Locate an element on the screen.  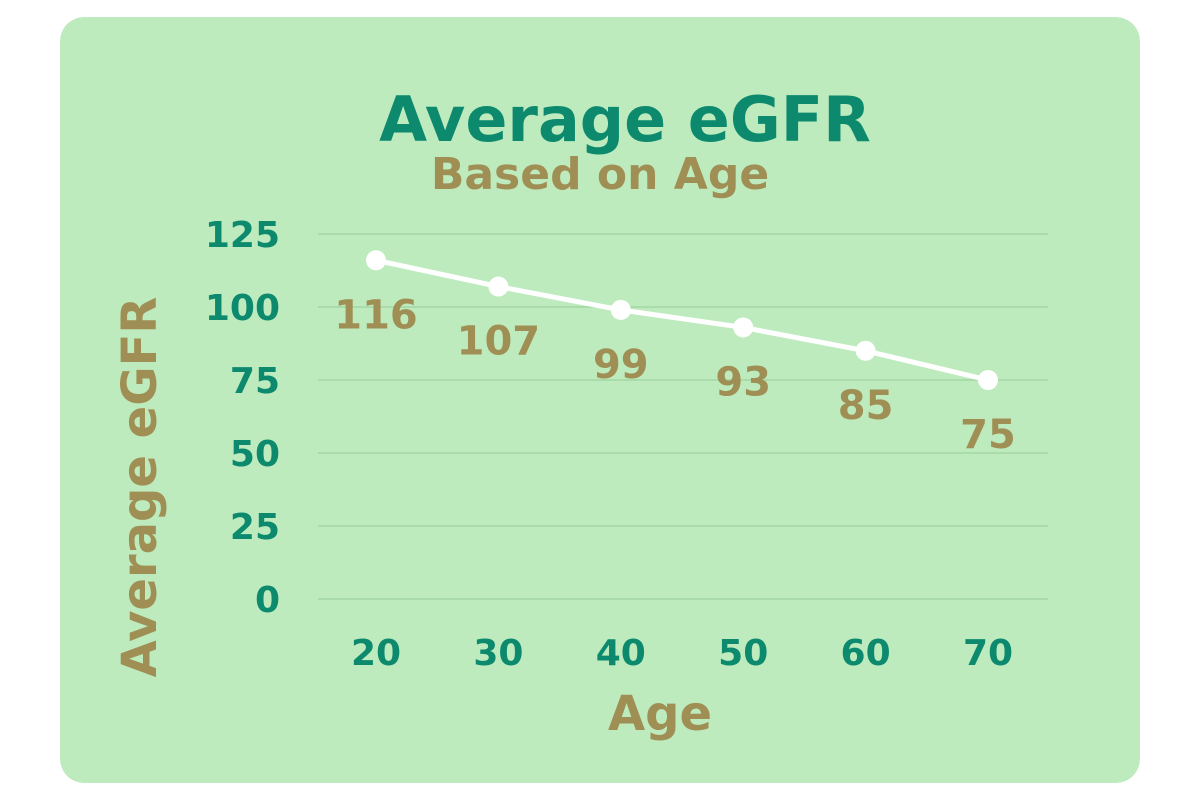
data-label-20: 116 is located at coordinates (376, 315).